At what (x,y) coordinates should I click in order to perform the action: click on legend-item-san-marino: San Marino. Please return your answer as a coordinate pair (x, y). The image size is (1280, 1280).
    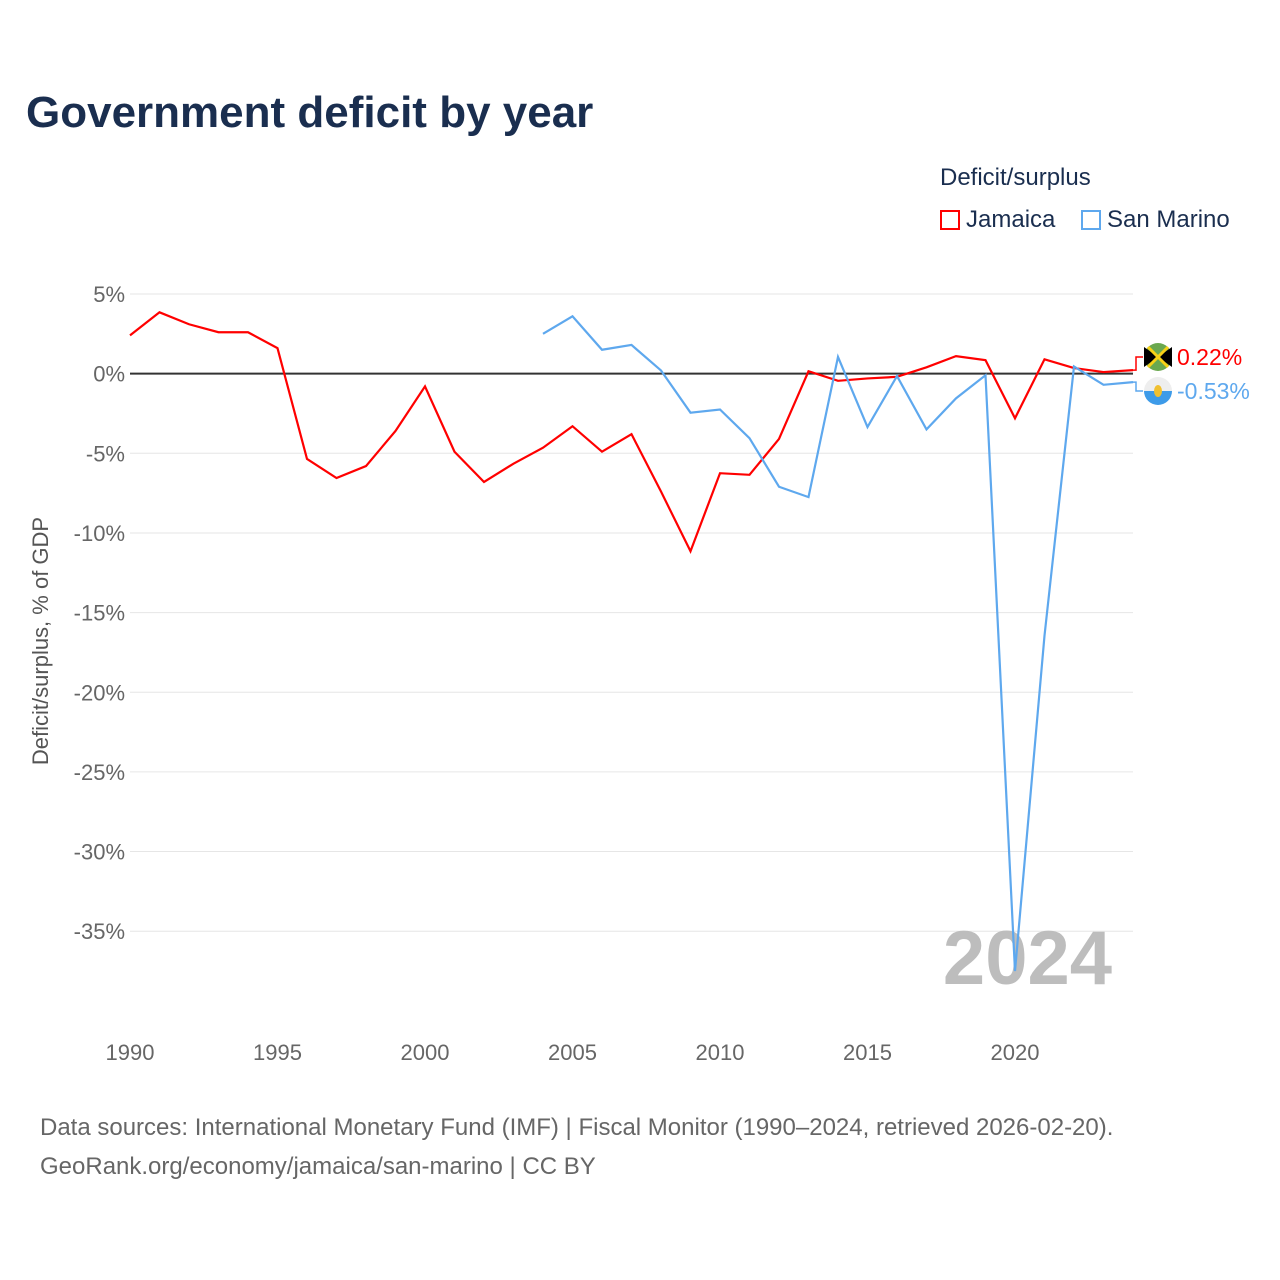
    Looking at the image, I should click on (1155, 220).